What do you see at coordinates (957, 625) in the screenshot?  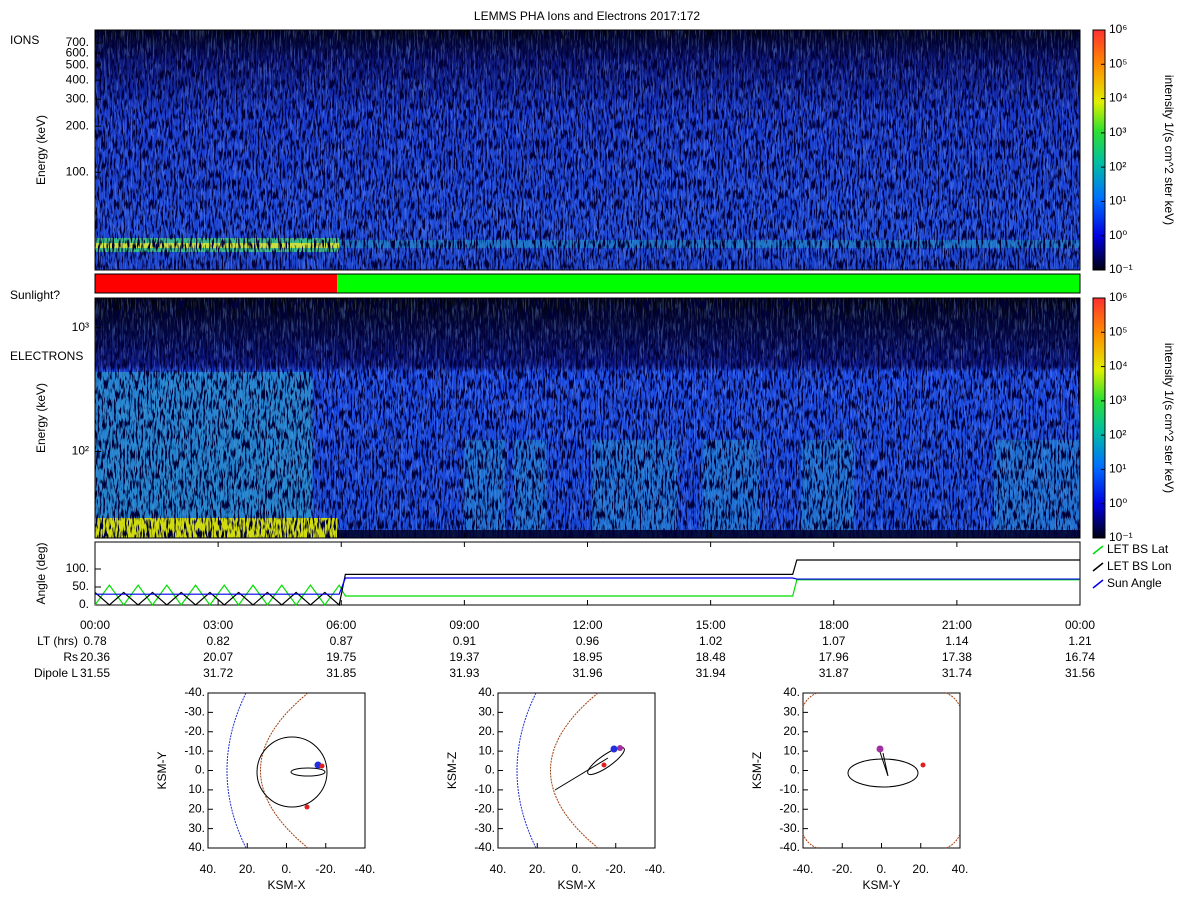 I see `x-tick-label: 21:00` at bounding box center [957, 625].